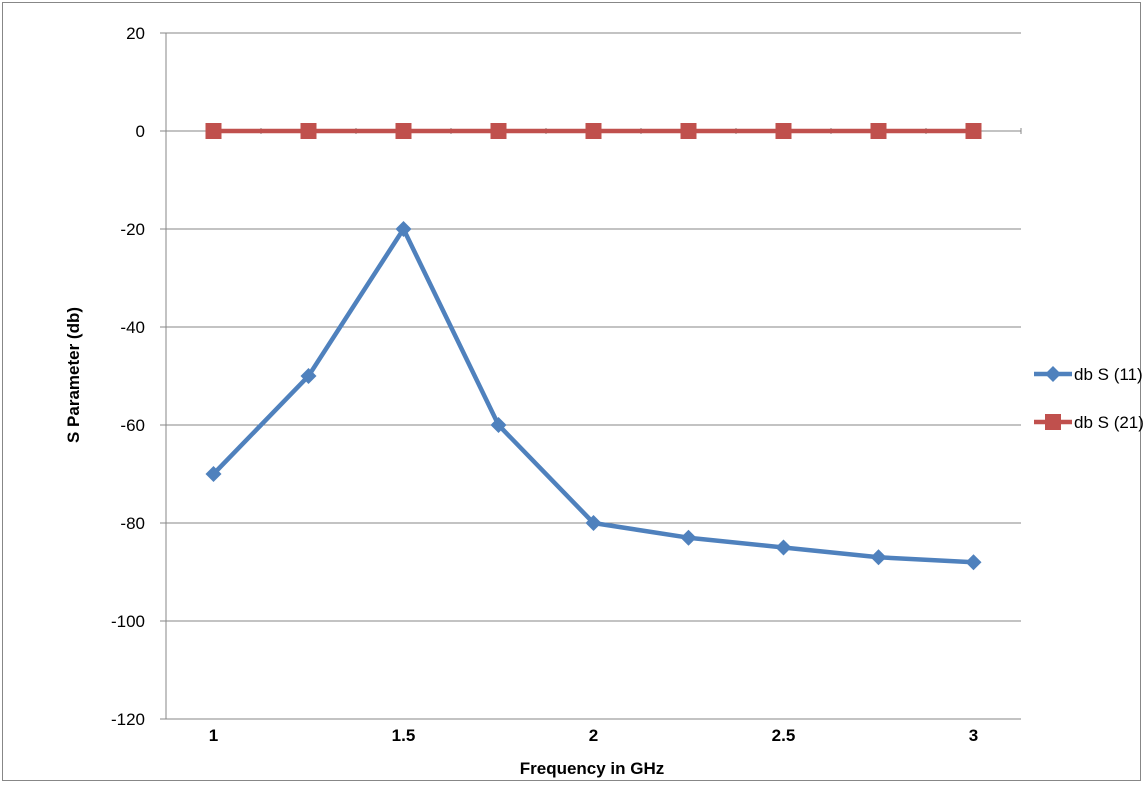  I want to click on y-tick-label: -60, so click(132, 425).